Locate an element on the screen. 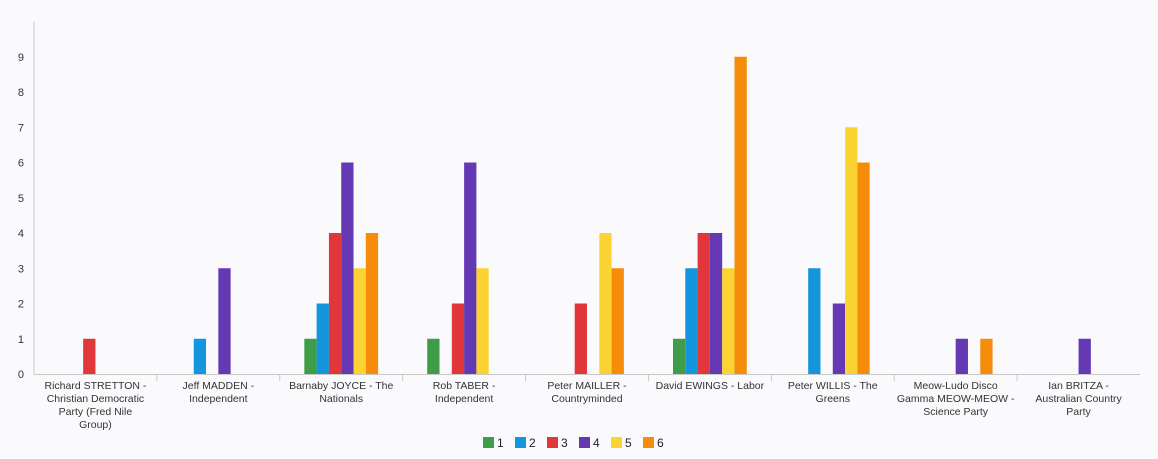  x-category-label-line: Meow-Ludo Disco is located at coordinates (956, 386).